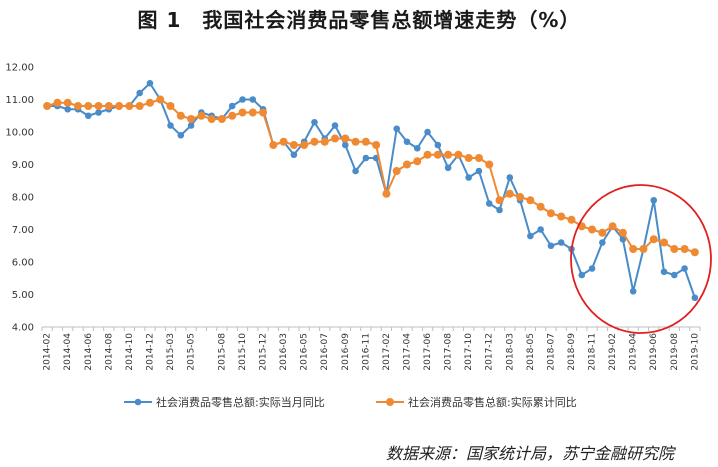 This screenshot has width=718, height=467. Describe the element at coordinates (510, 352) in the screenshot. I see `x-tick-label: 2018-03` at that location.